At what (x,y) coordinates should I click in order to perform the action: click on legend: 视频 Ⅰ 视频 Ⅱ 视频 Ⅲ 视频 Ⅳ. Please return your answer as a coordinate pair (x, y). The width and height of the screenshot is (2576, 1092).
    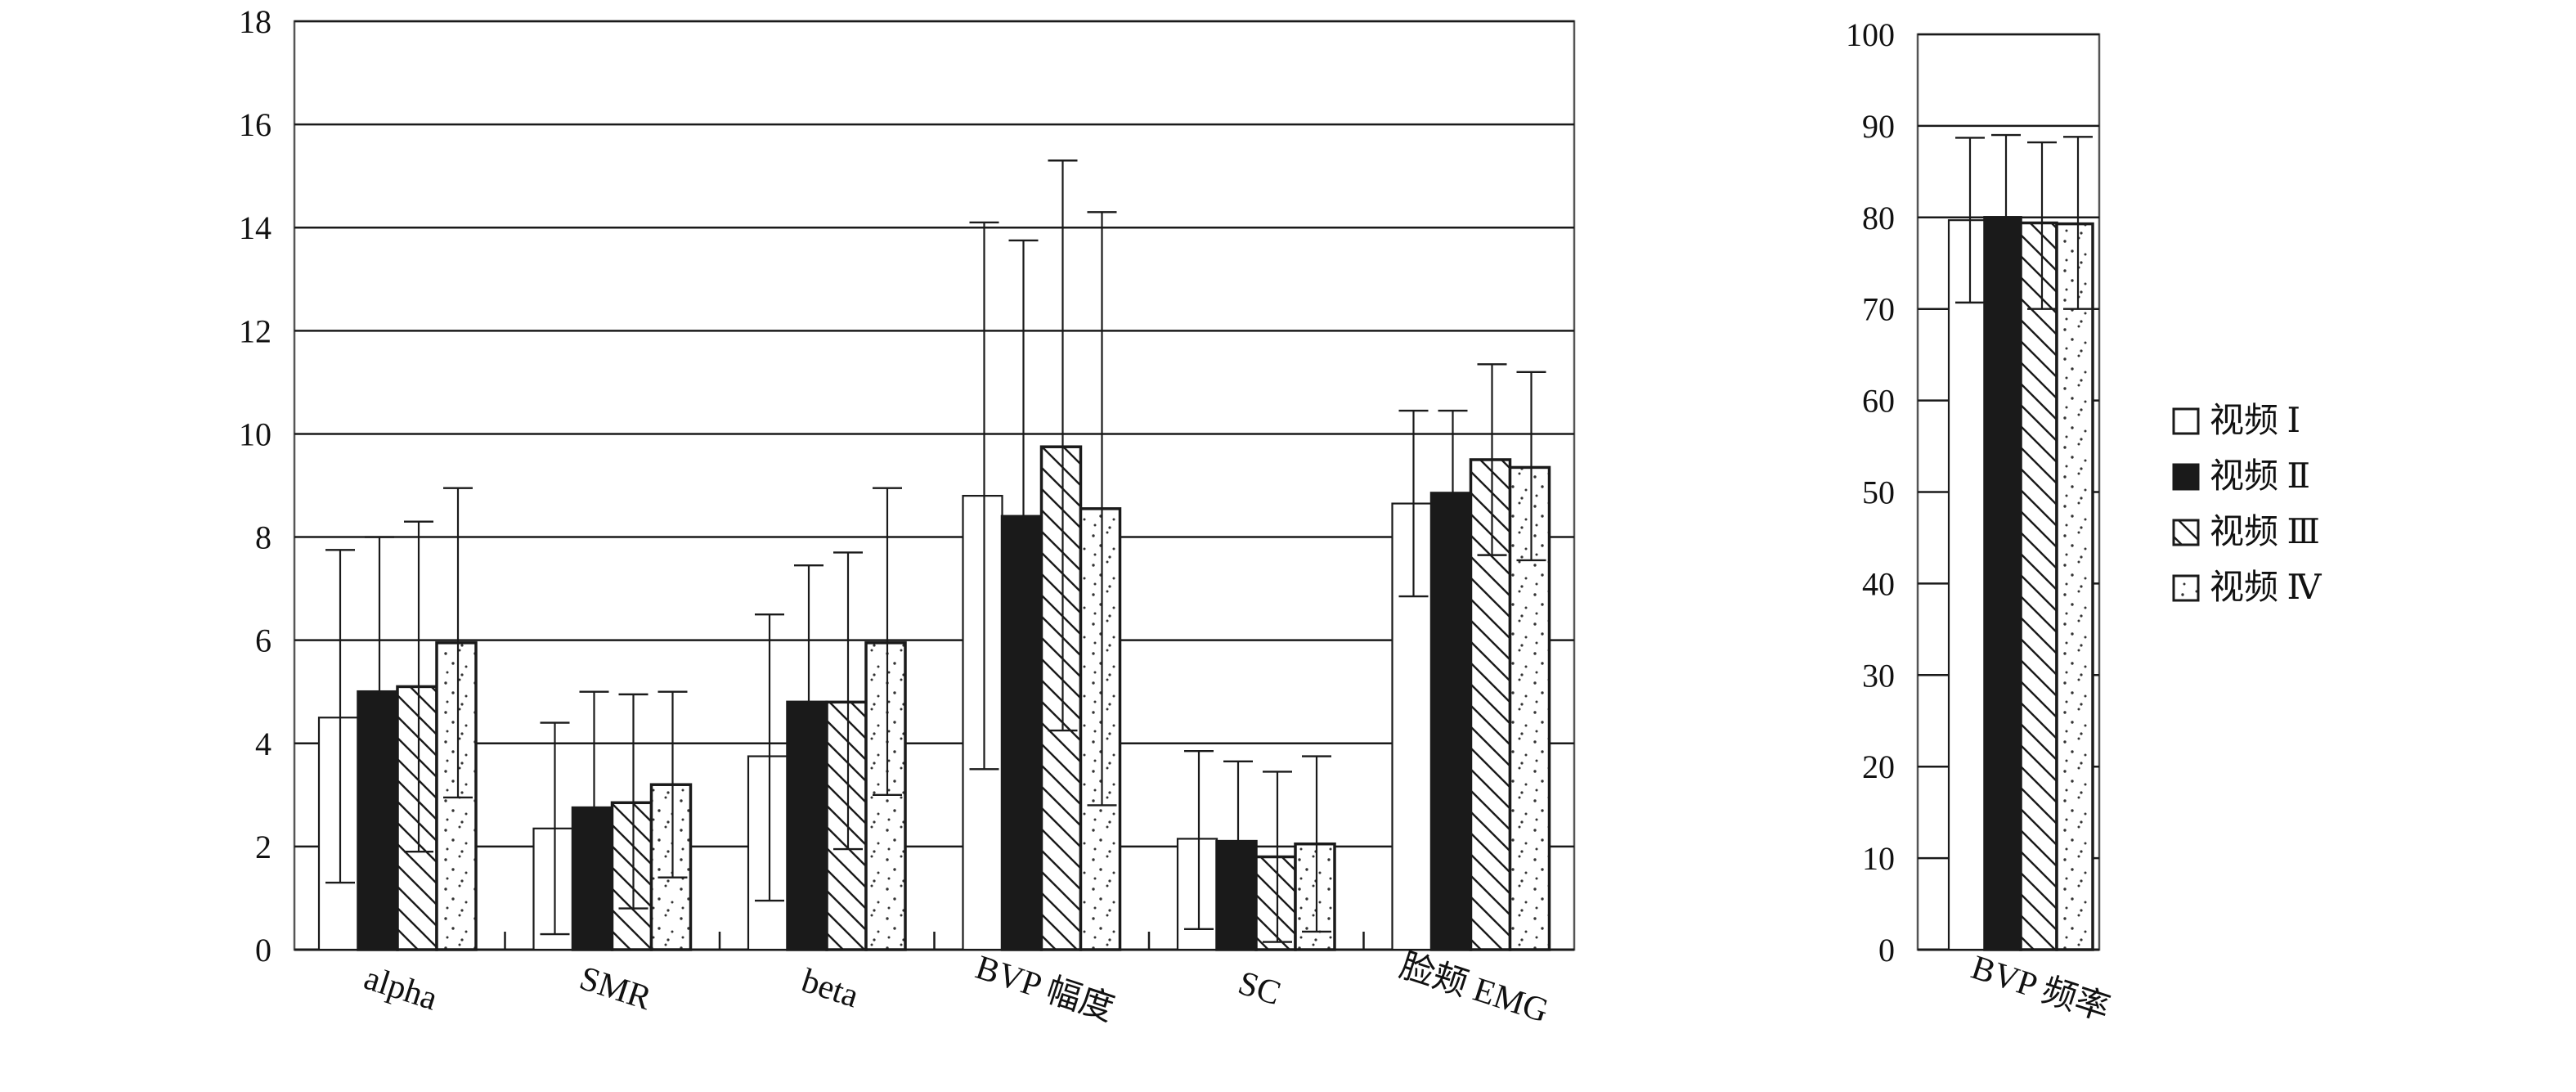
    Looking at the image, I should click on (2247, 504).